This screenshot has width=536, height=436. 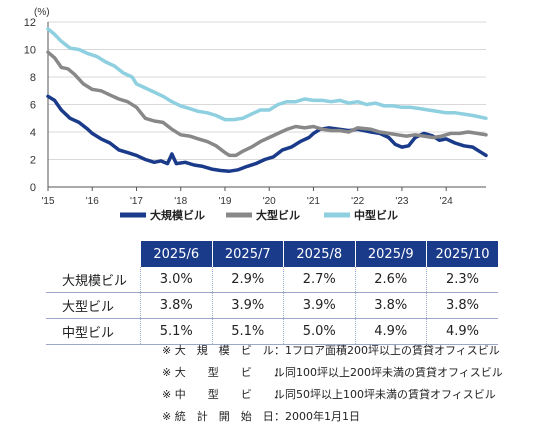 What do you see at coordinates (93, 280) in the screenshot?
I see `row-label: 大規模ビル` at bounding box center [93, 280].